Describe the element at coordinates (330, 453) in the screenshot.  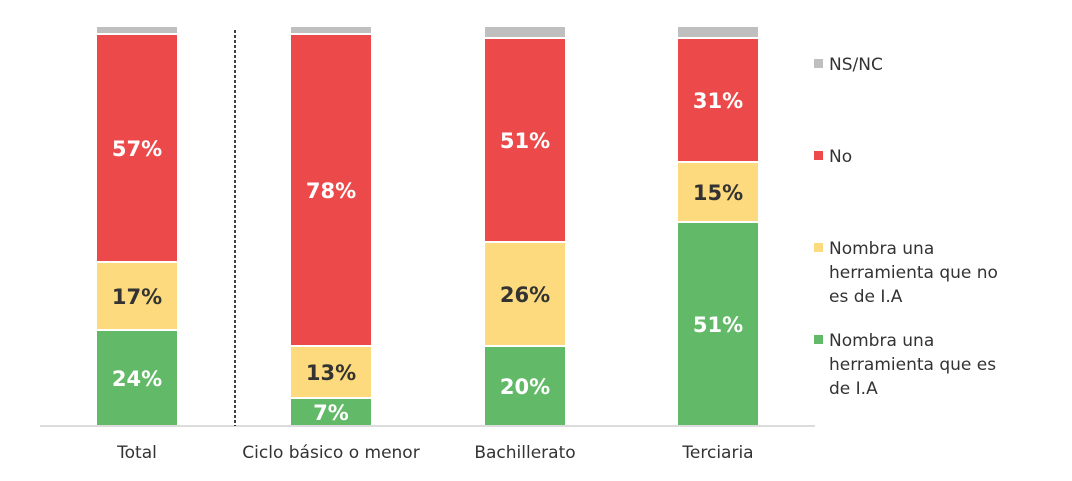
I see `x-tick-label: Ciclo básico o menor` at that location.